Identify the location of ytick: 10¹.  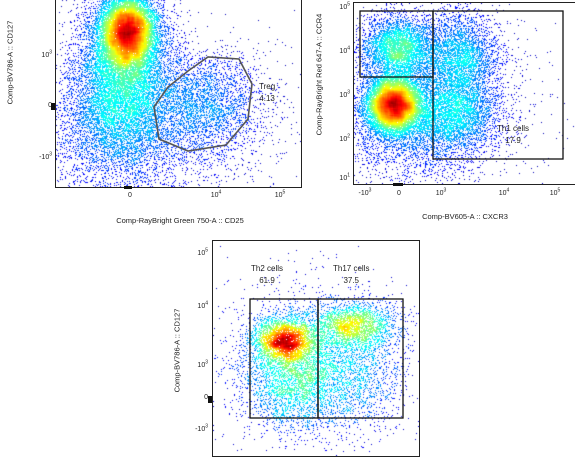
(344, 177).